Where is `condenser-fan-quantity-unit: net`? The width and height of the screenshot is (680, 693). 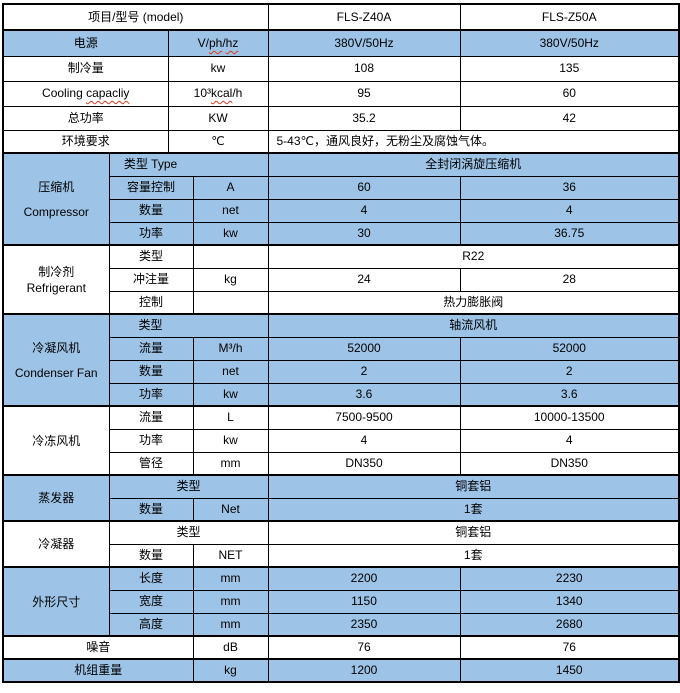 condenser-fan-quantity-unit: net is located at coordinates (230, 371).